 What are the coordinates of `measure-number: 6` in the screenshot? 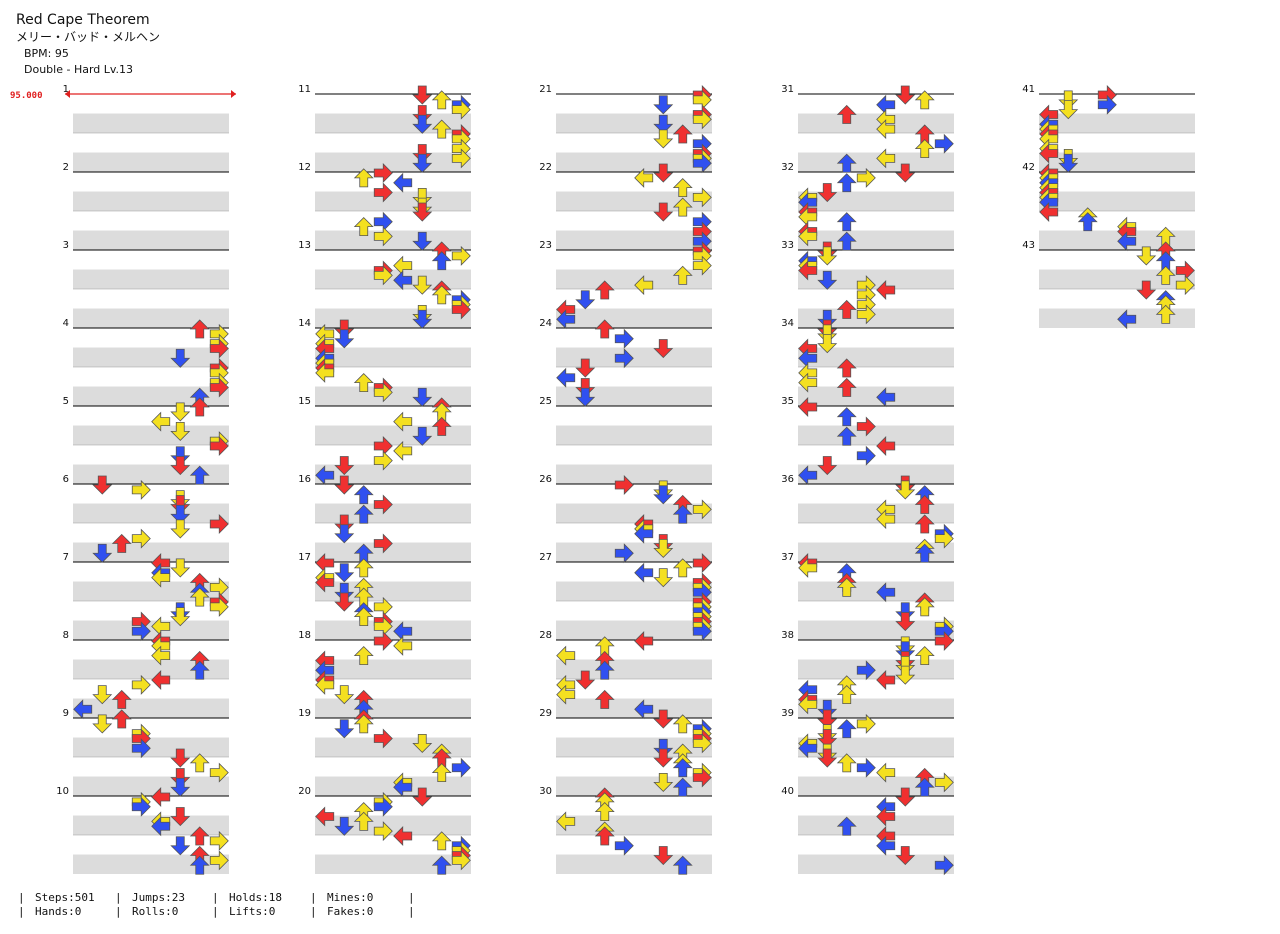 It's located at (66, 479).